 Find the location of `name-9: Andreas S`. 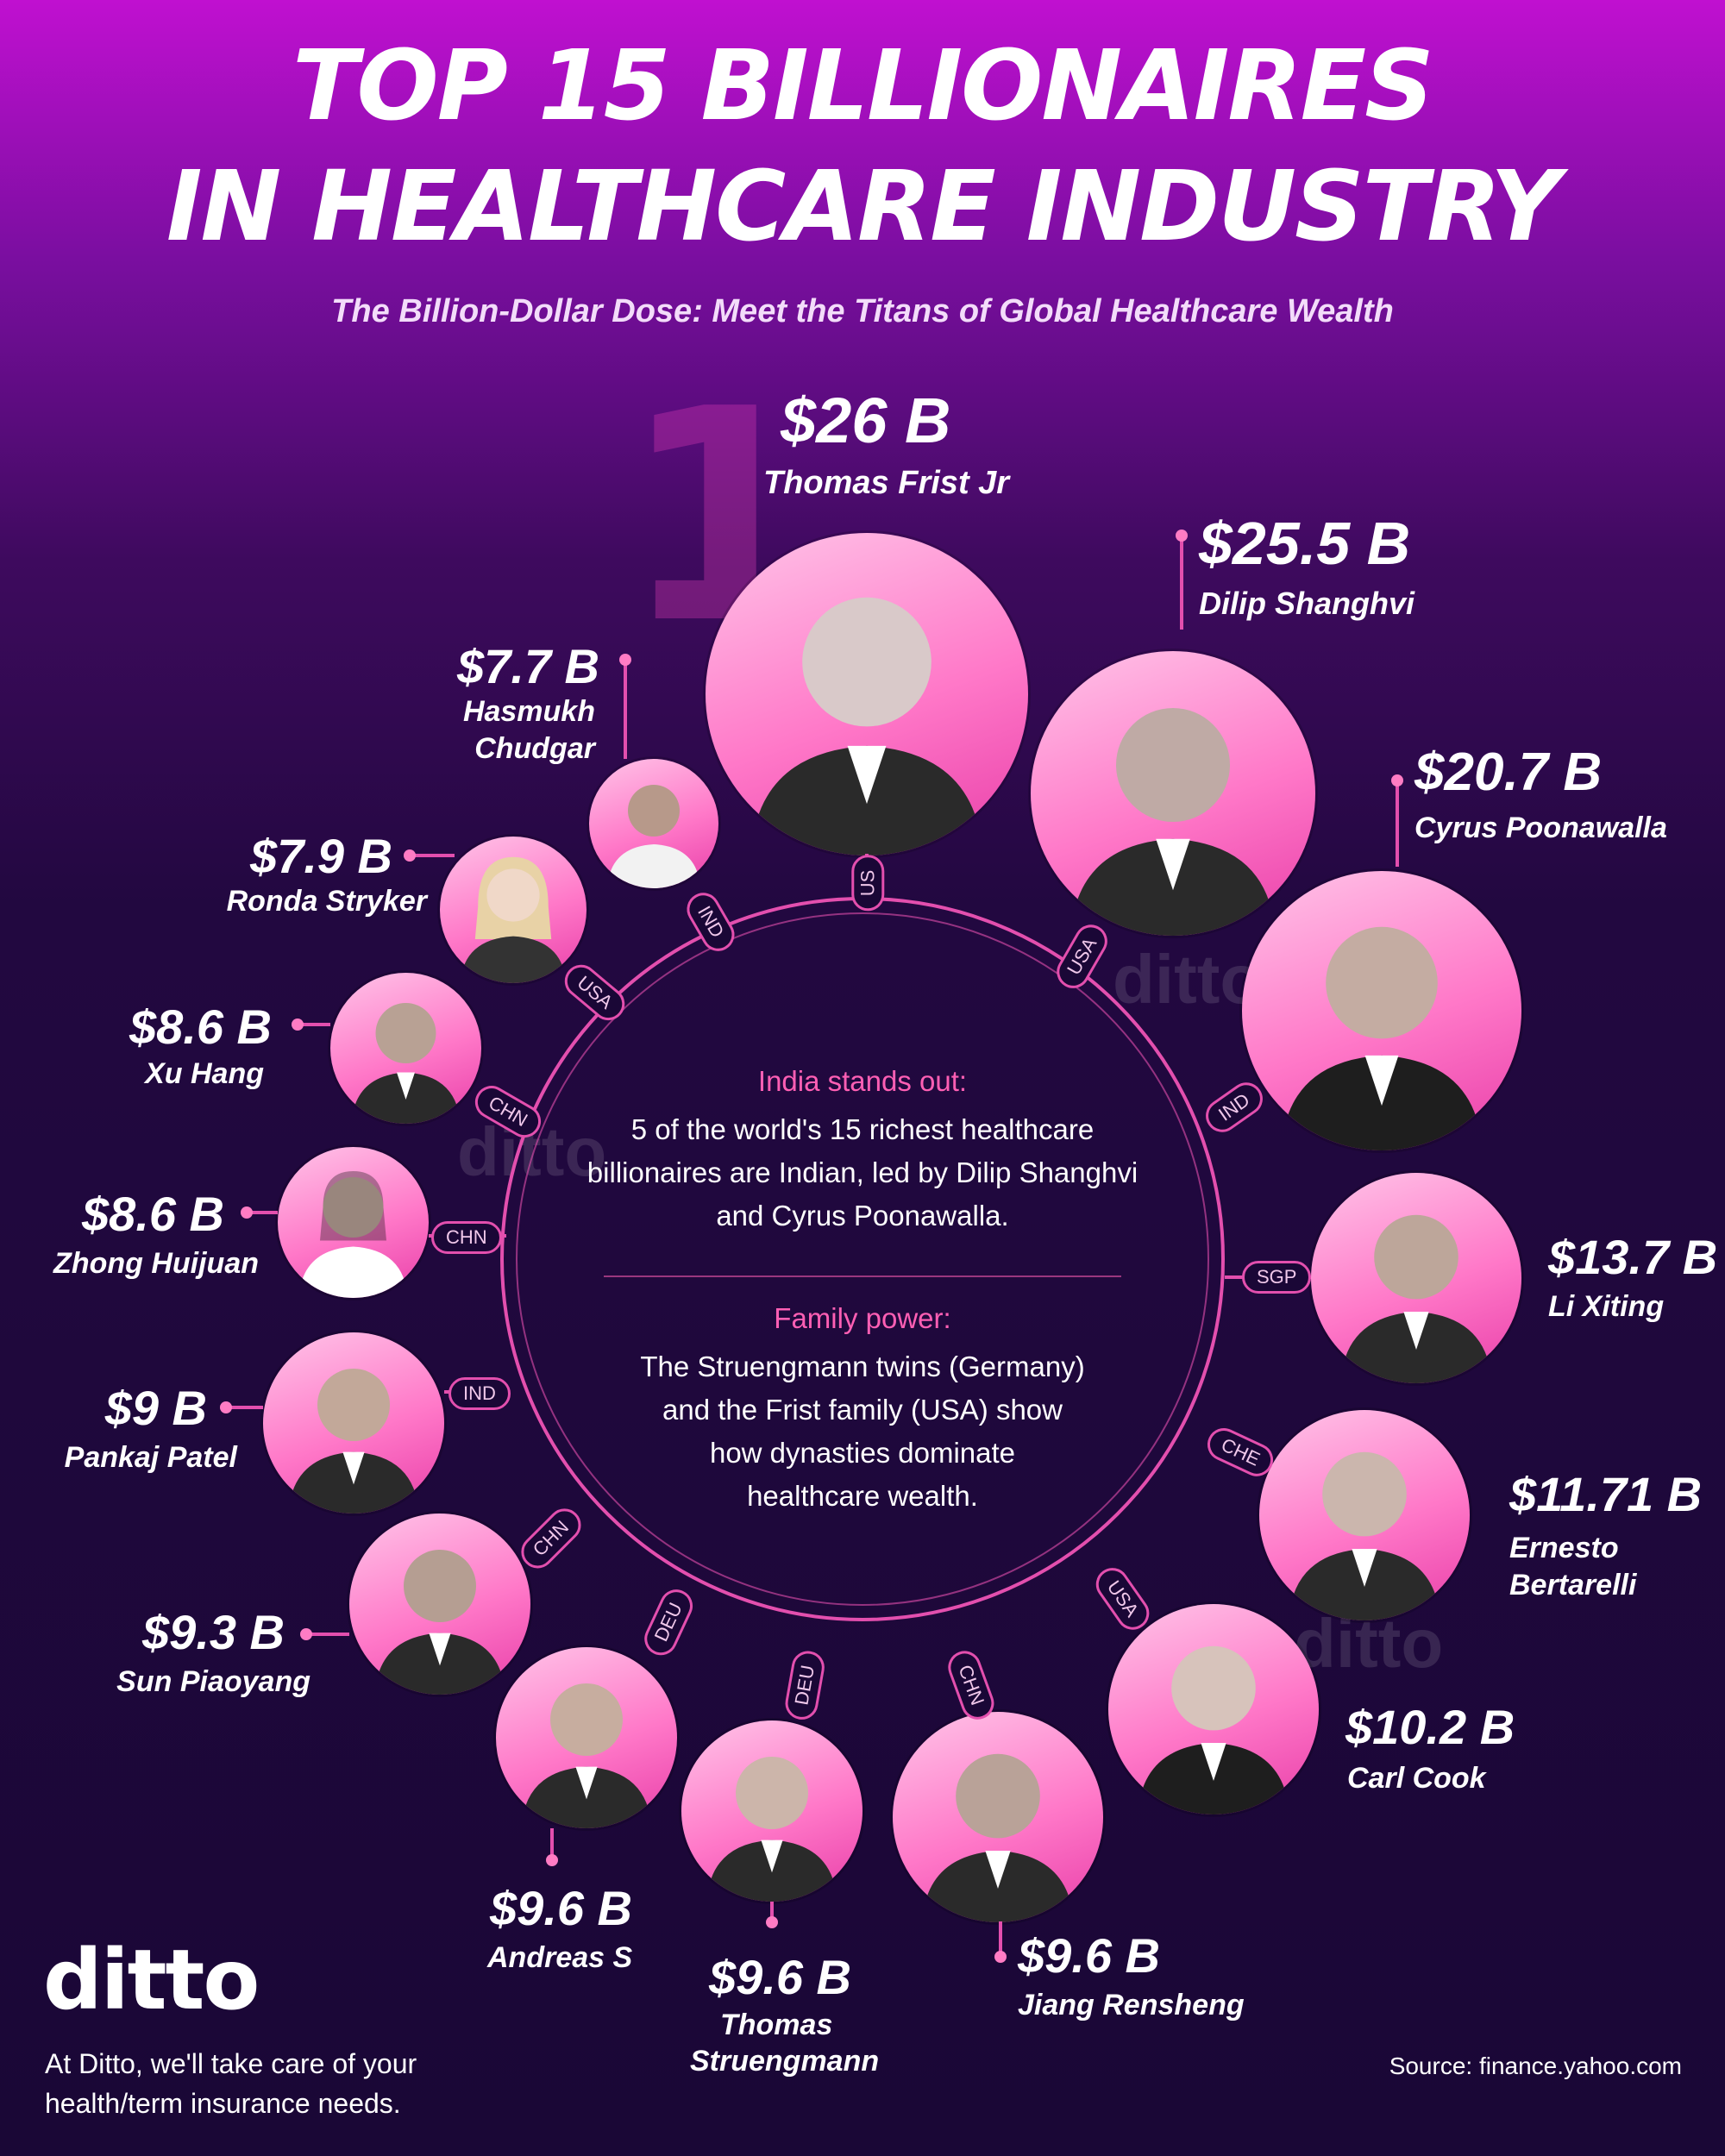

name-9: Andreas S is located at coordinates (560, 1957).